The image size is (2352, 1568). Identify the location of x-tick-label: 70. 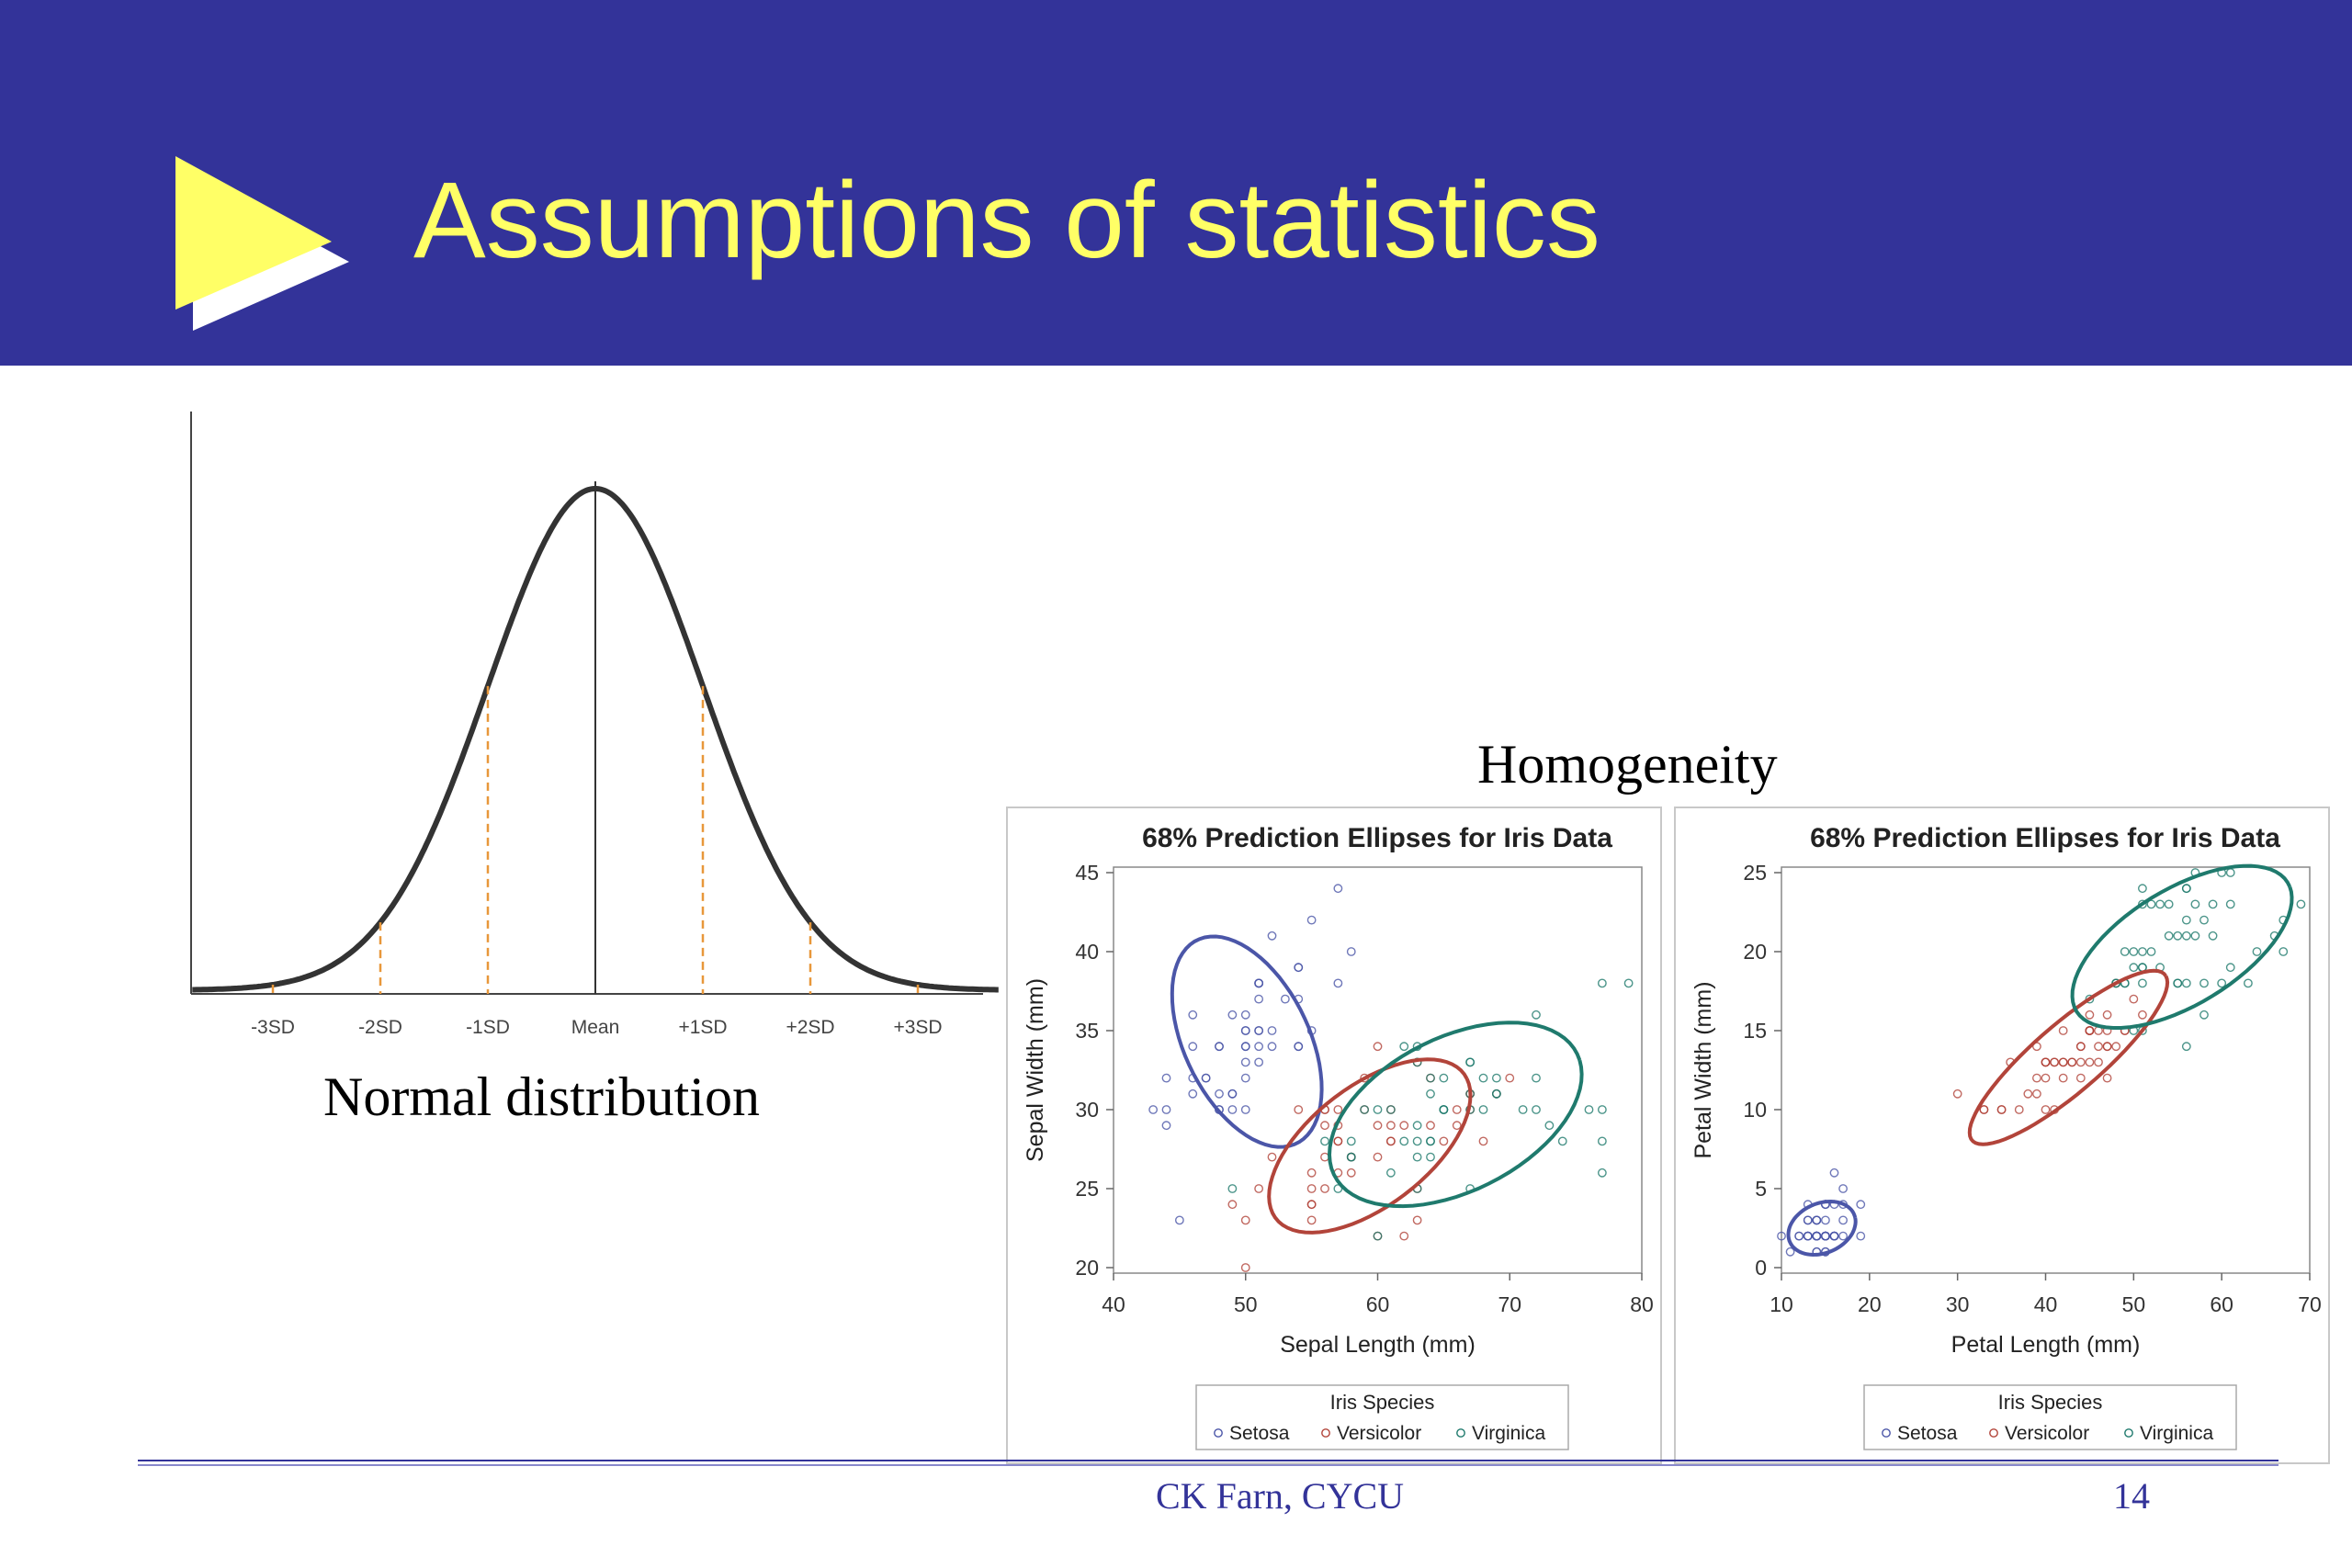
(1510, 1304).